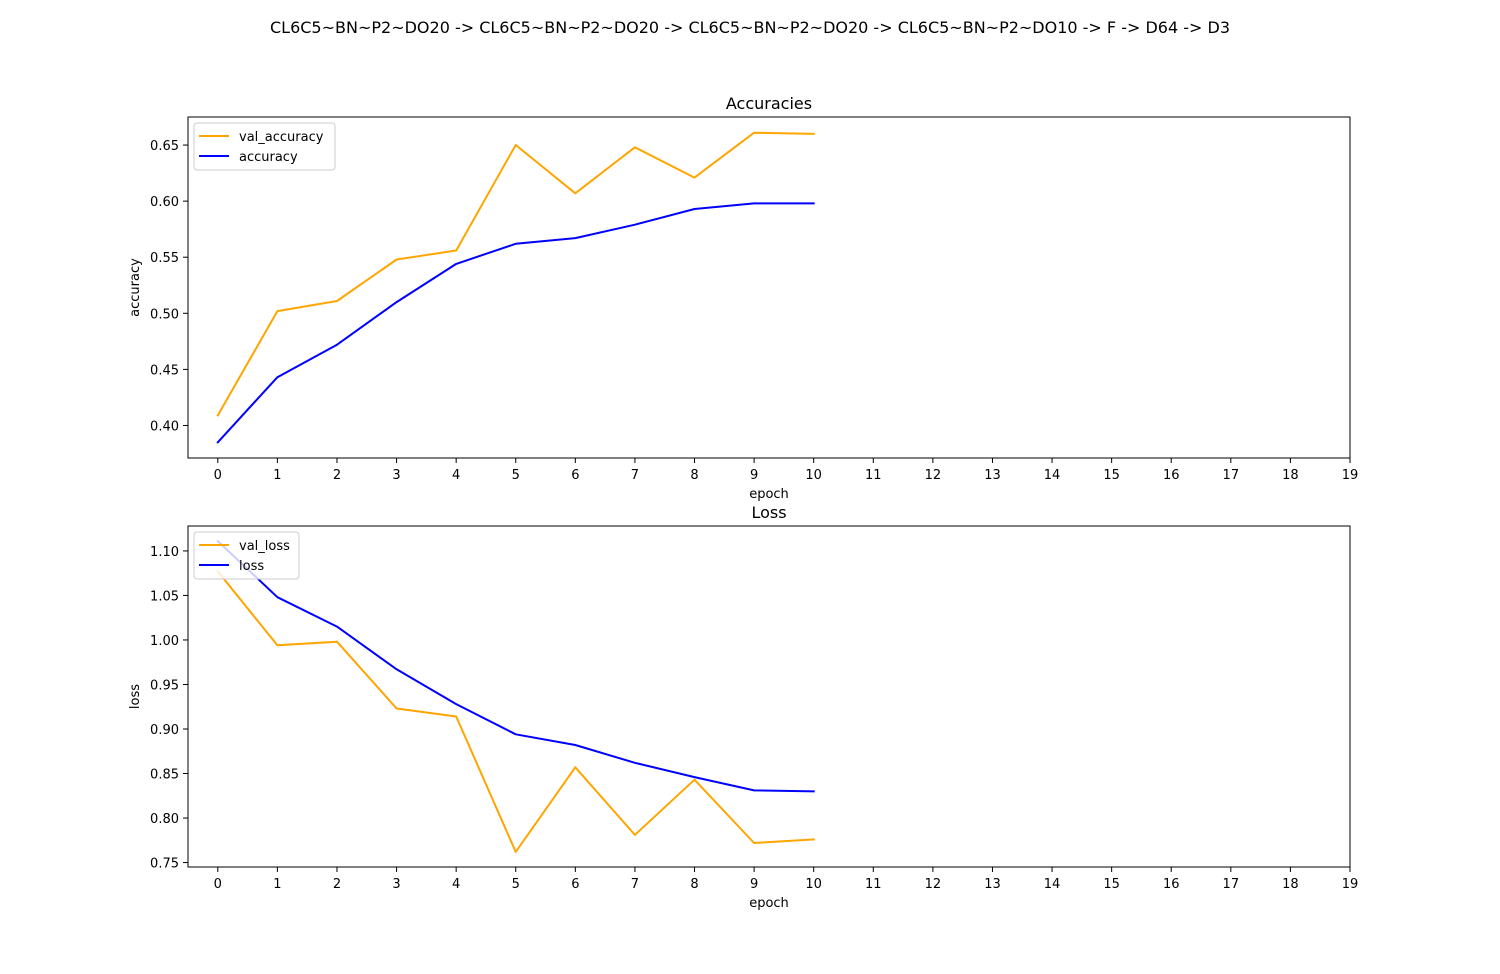 Image resolution: width=1500 pixels, height=974 pixels. What do you see at coordinates (164, 202) in the screenshot?
I see `y-tick-label: 0.60` at bounding box center [164, 202].